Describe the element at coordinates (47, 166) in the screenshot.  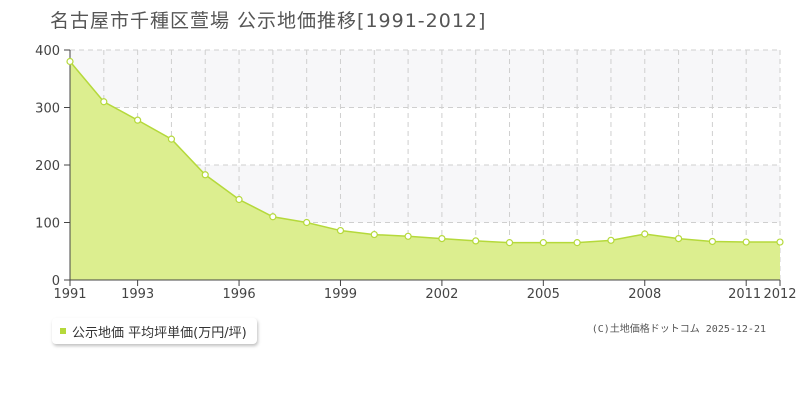
I see `y-tick-label: 200` at that location.